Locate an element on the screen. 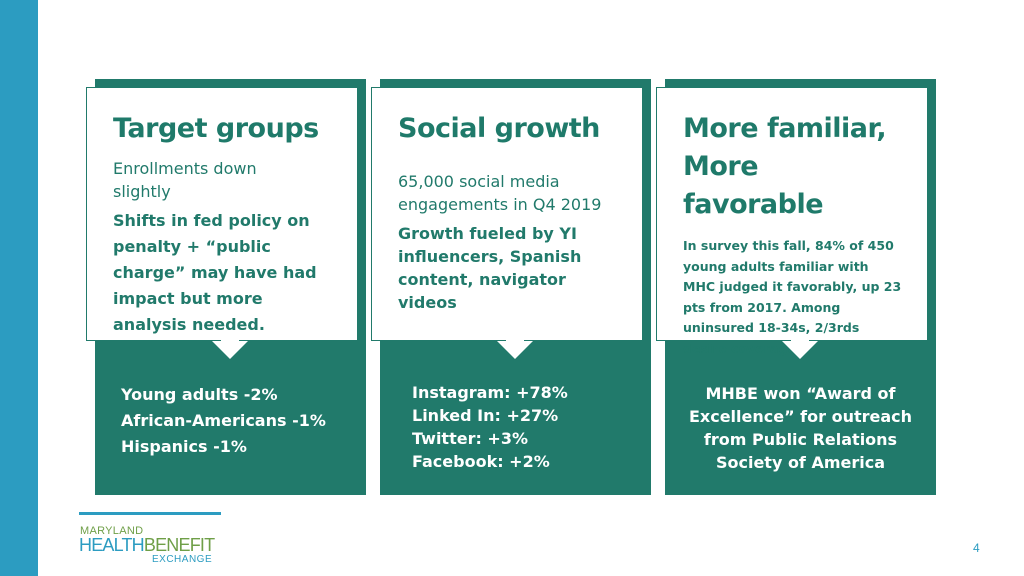 The image size is (1024, 576). stat-line: African-Americans -1% is located at coordinates (223, 420).